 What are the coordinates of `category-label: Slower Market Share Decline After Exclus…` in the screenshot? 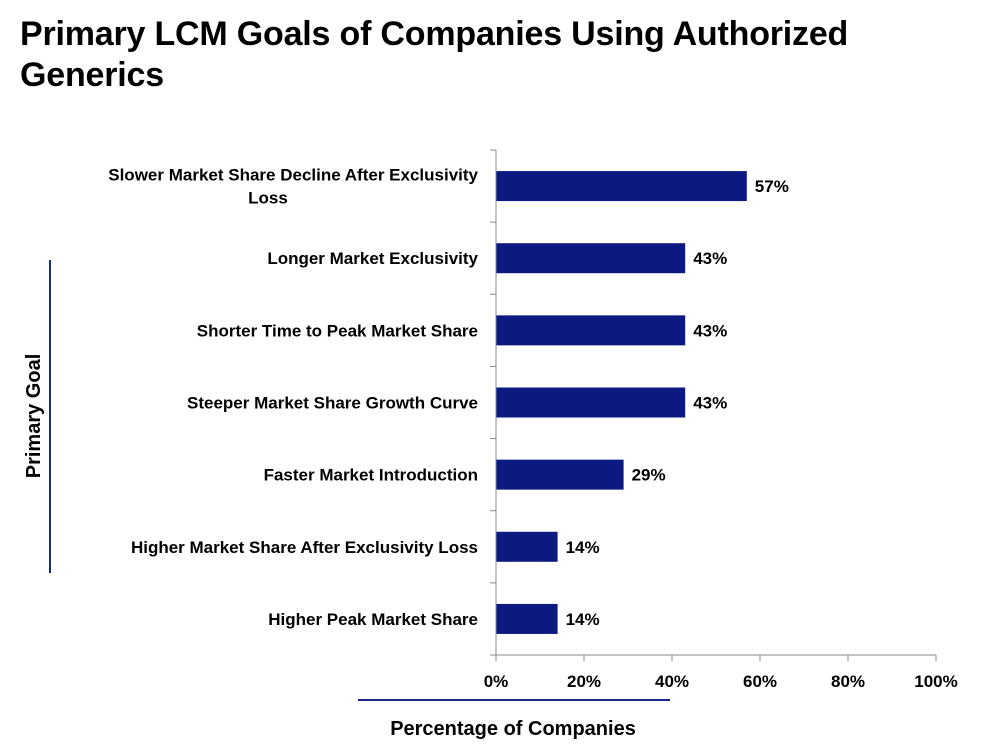 It's located at (293, 175).